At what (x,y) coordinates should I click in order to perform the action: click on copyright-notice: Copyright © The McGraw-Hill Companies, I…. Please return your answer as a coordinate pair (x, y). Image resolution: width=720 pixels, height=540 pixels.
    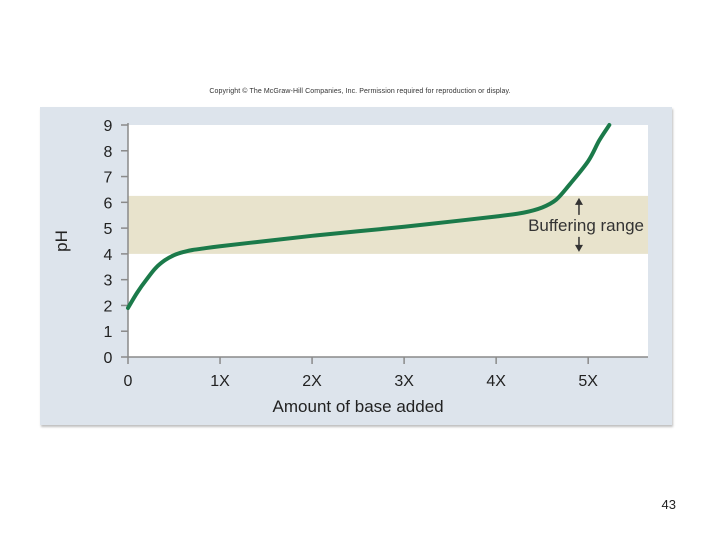
    Looking at the image, I should click on (360, 91).